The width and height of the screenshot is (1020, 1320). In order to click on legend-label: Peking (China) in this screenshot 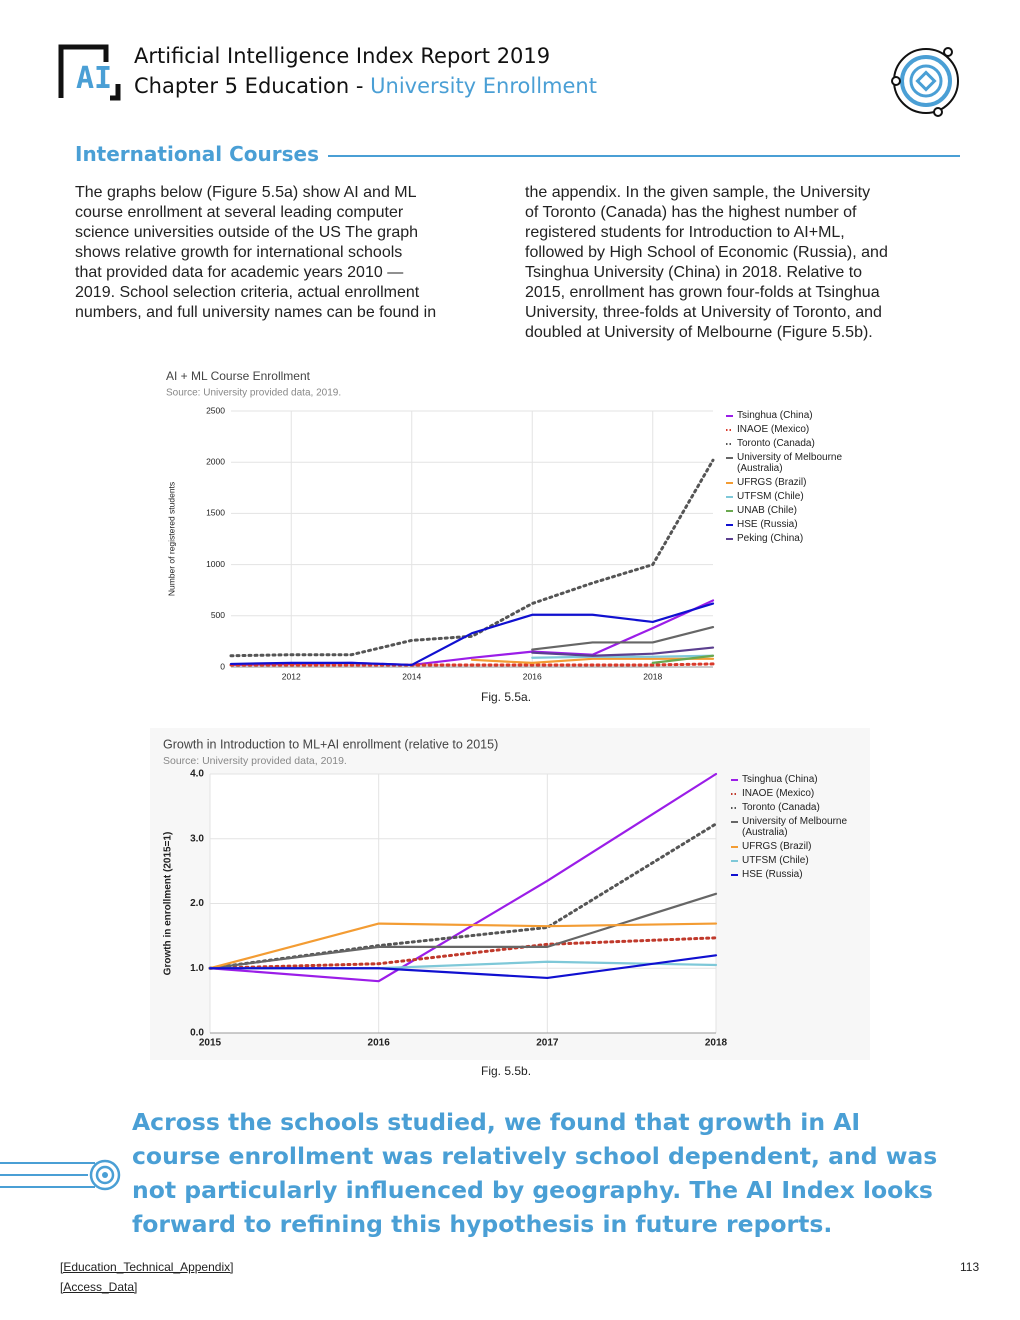, I will do `click(770, 538)`.